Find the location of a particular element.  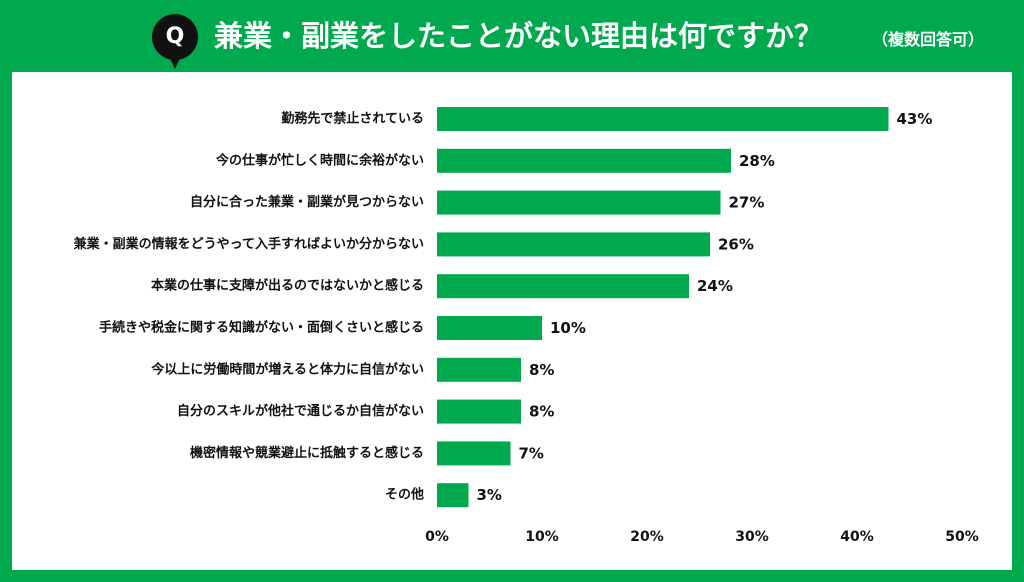

category-label: 今以上に労働時間が増えると体力に自信がない is located at coordinates (287, 369).